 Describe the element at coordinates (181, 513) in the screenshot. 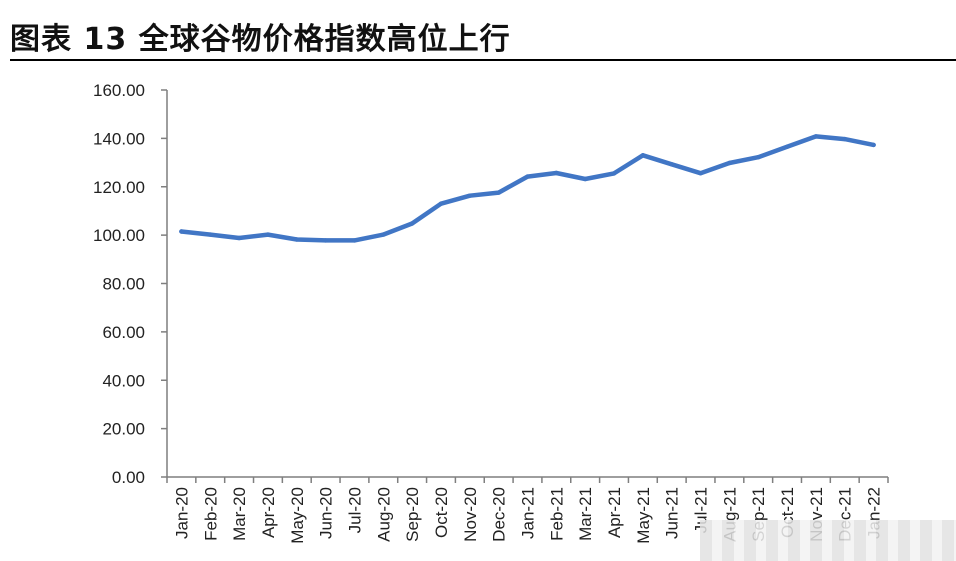

I see `x-tick-label: Jan-20` at that location.